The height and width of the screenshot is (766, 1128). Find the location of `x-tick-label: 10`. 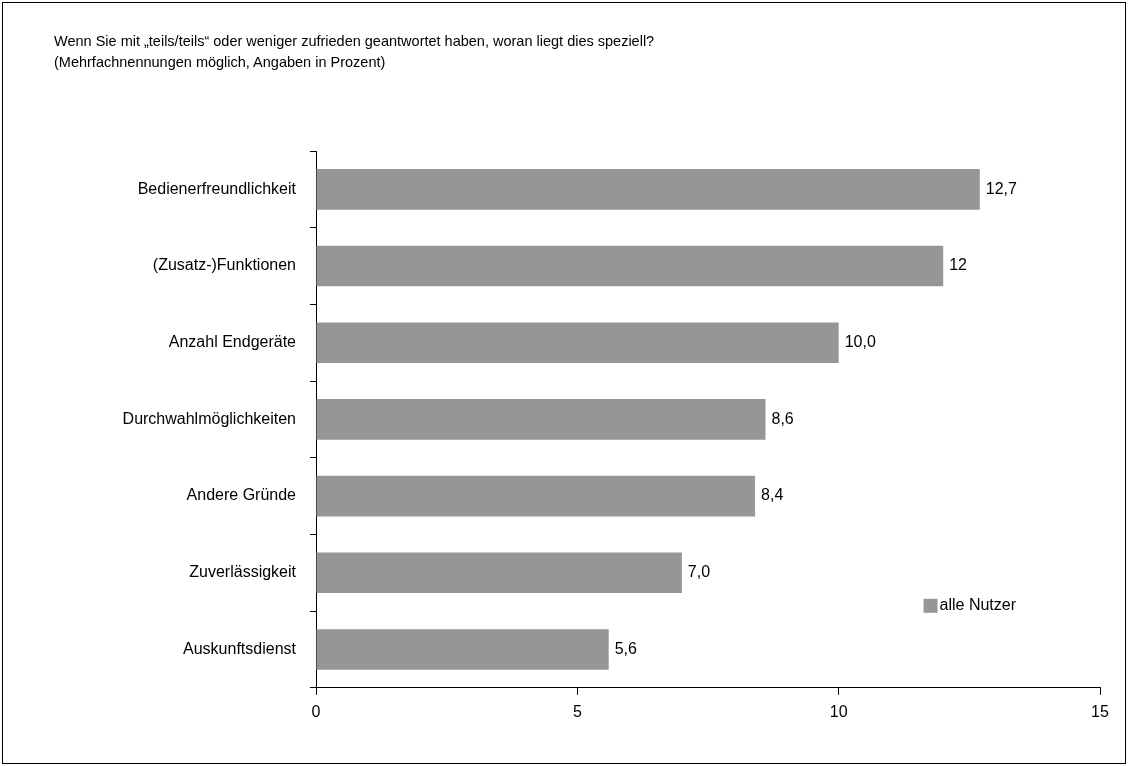

x-tick-label: 10 is located at coordinates (838, 711).